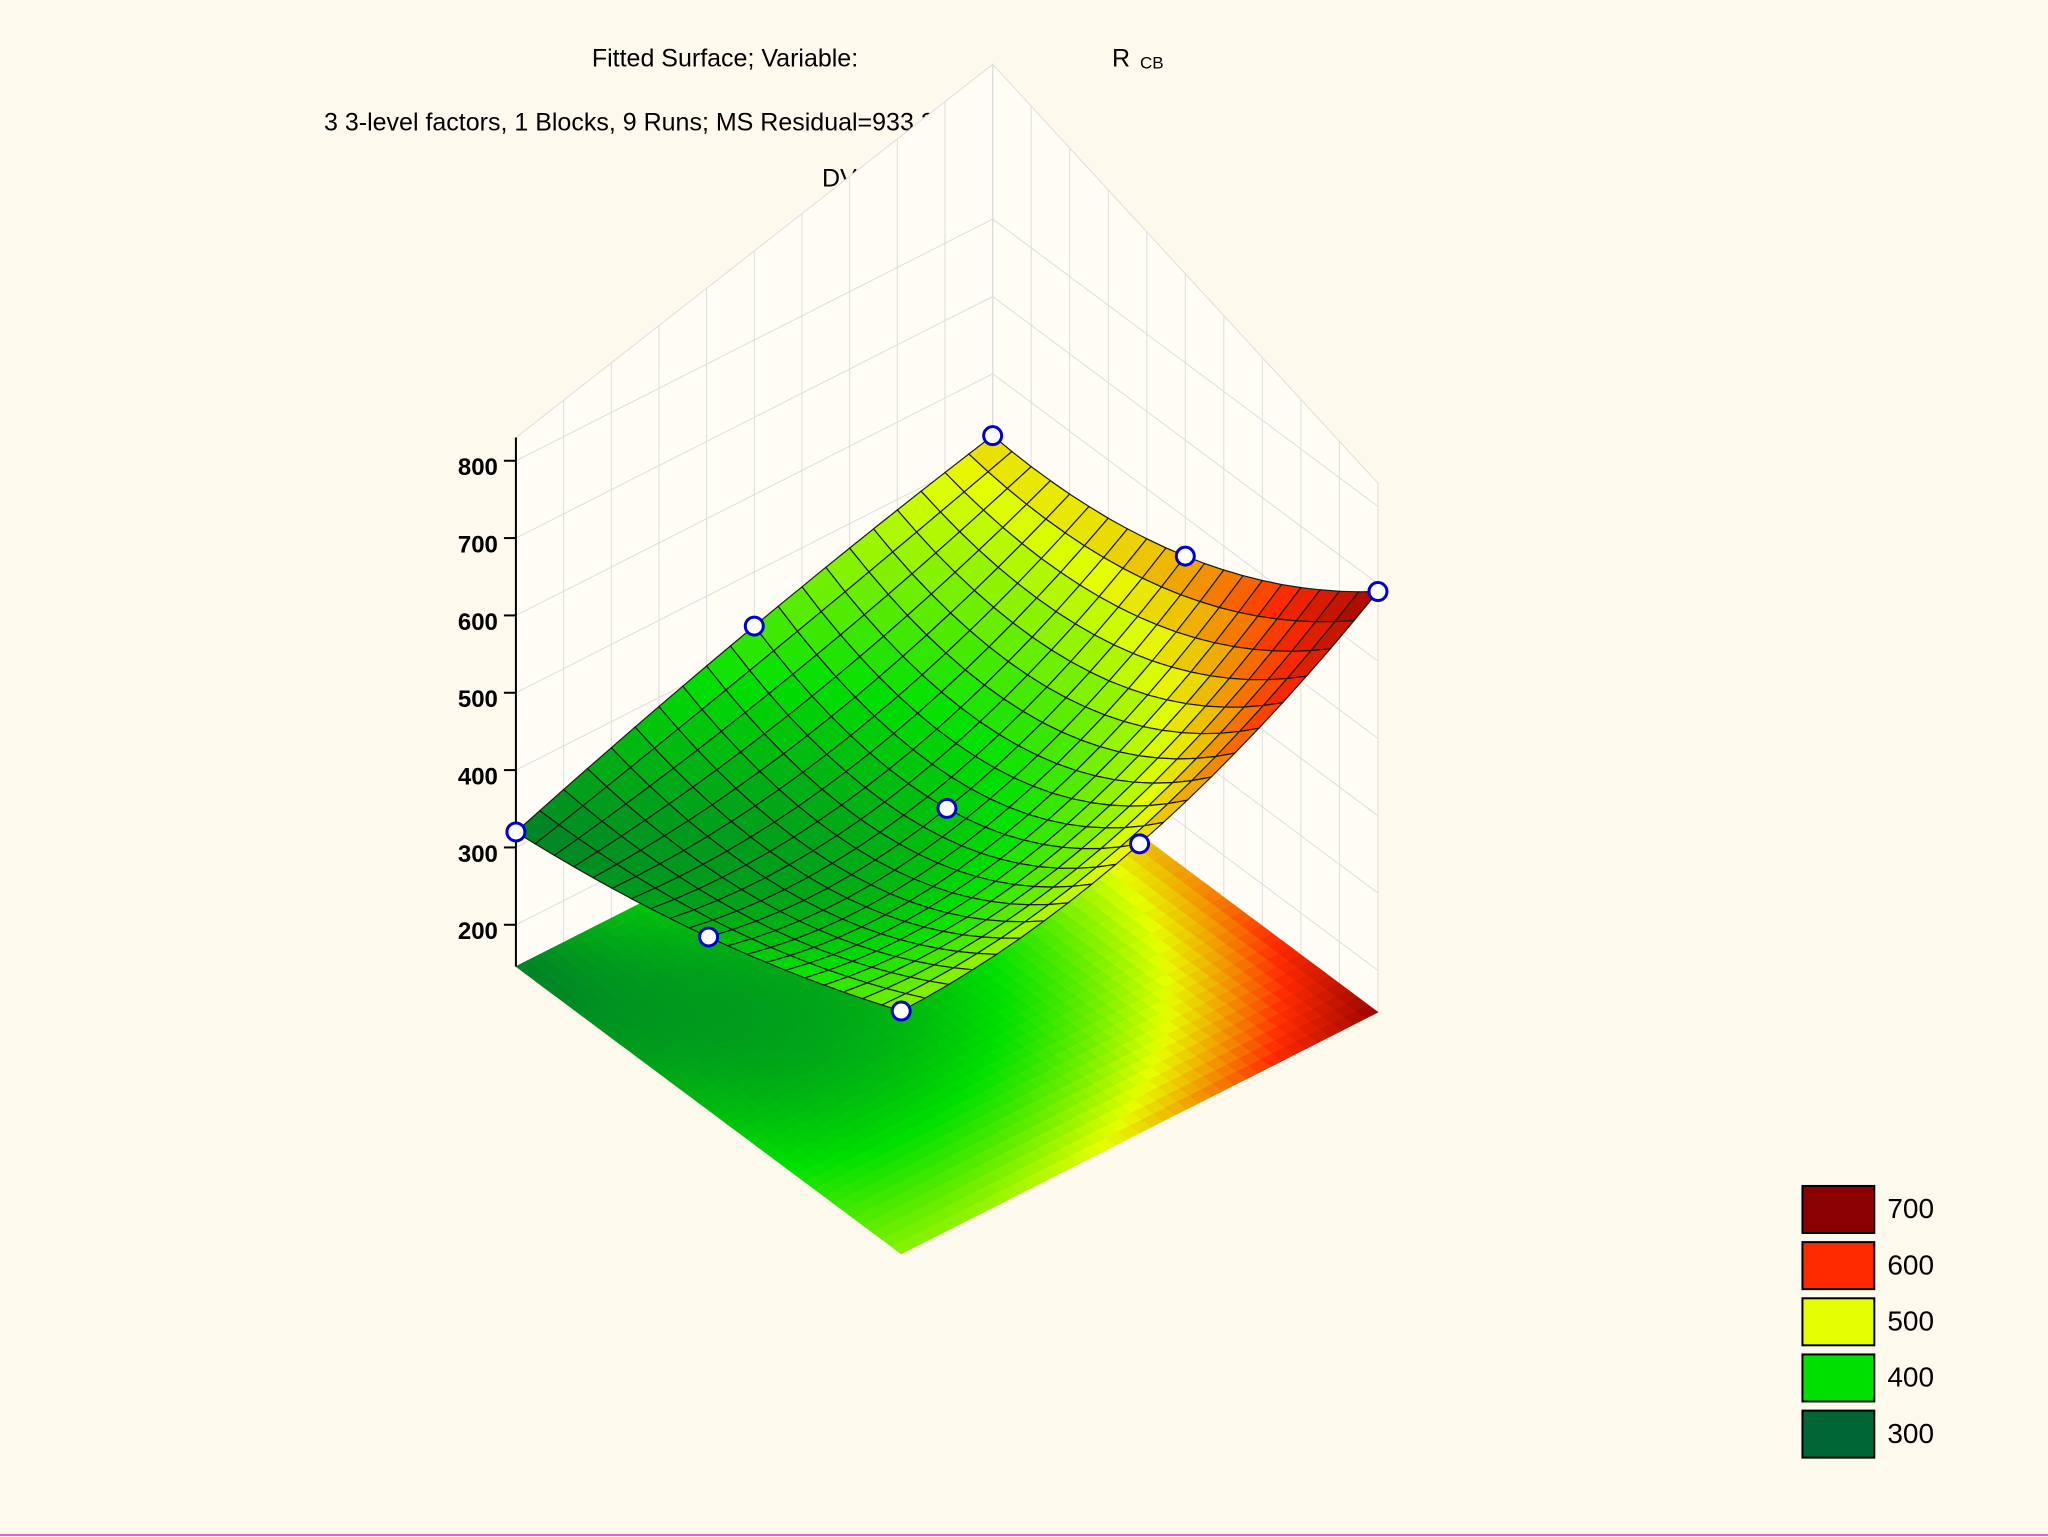  I want to click on z-tick-label: 400, so click(478, 776).